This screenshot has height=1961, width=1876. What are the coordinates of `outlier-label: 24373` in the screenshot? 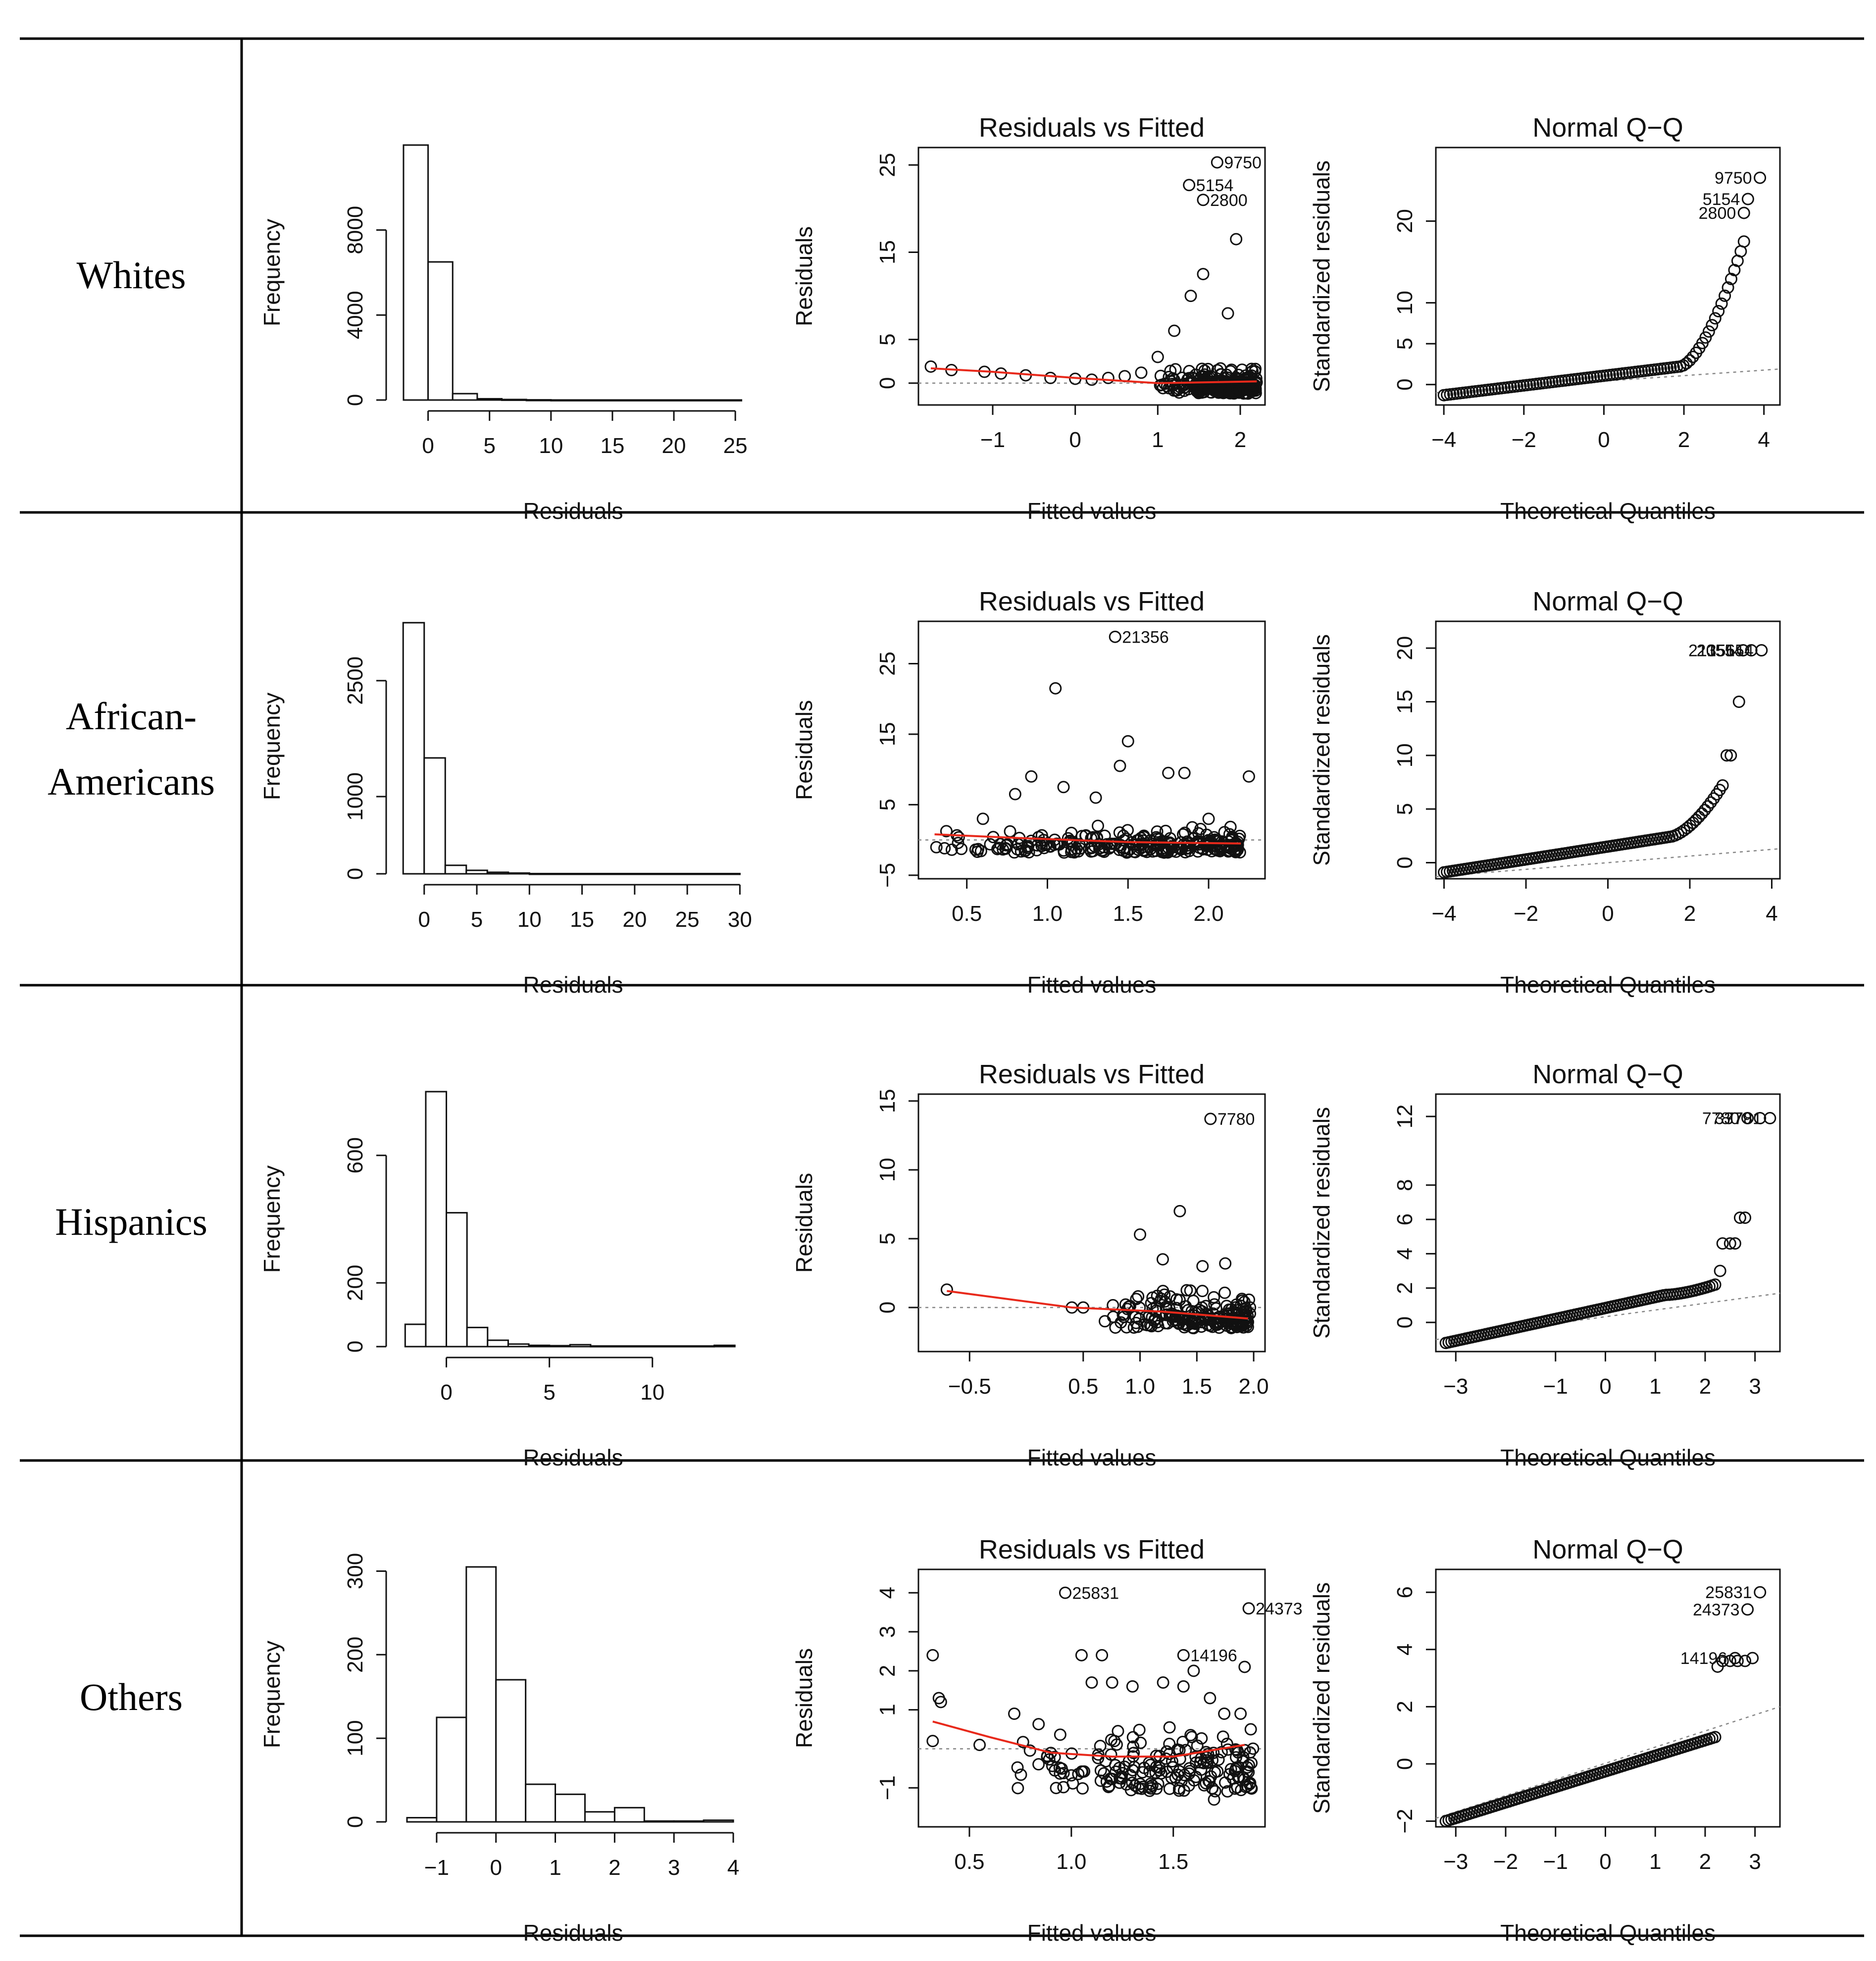 It's located at (1716, 1610).